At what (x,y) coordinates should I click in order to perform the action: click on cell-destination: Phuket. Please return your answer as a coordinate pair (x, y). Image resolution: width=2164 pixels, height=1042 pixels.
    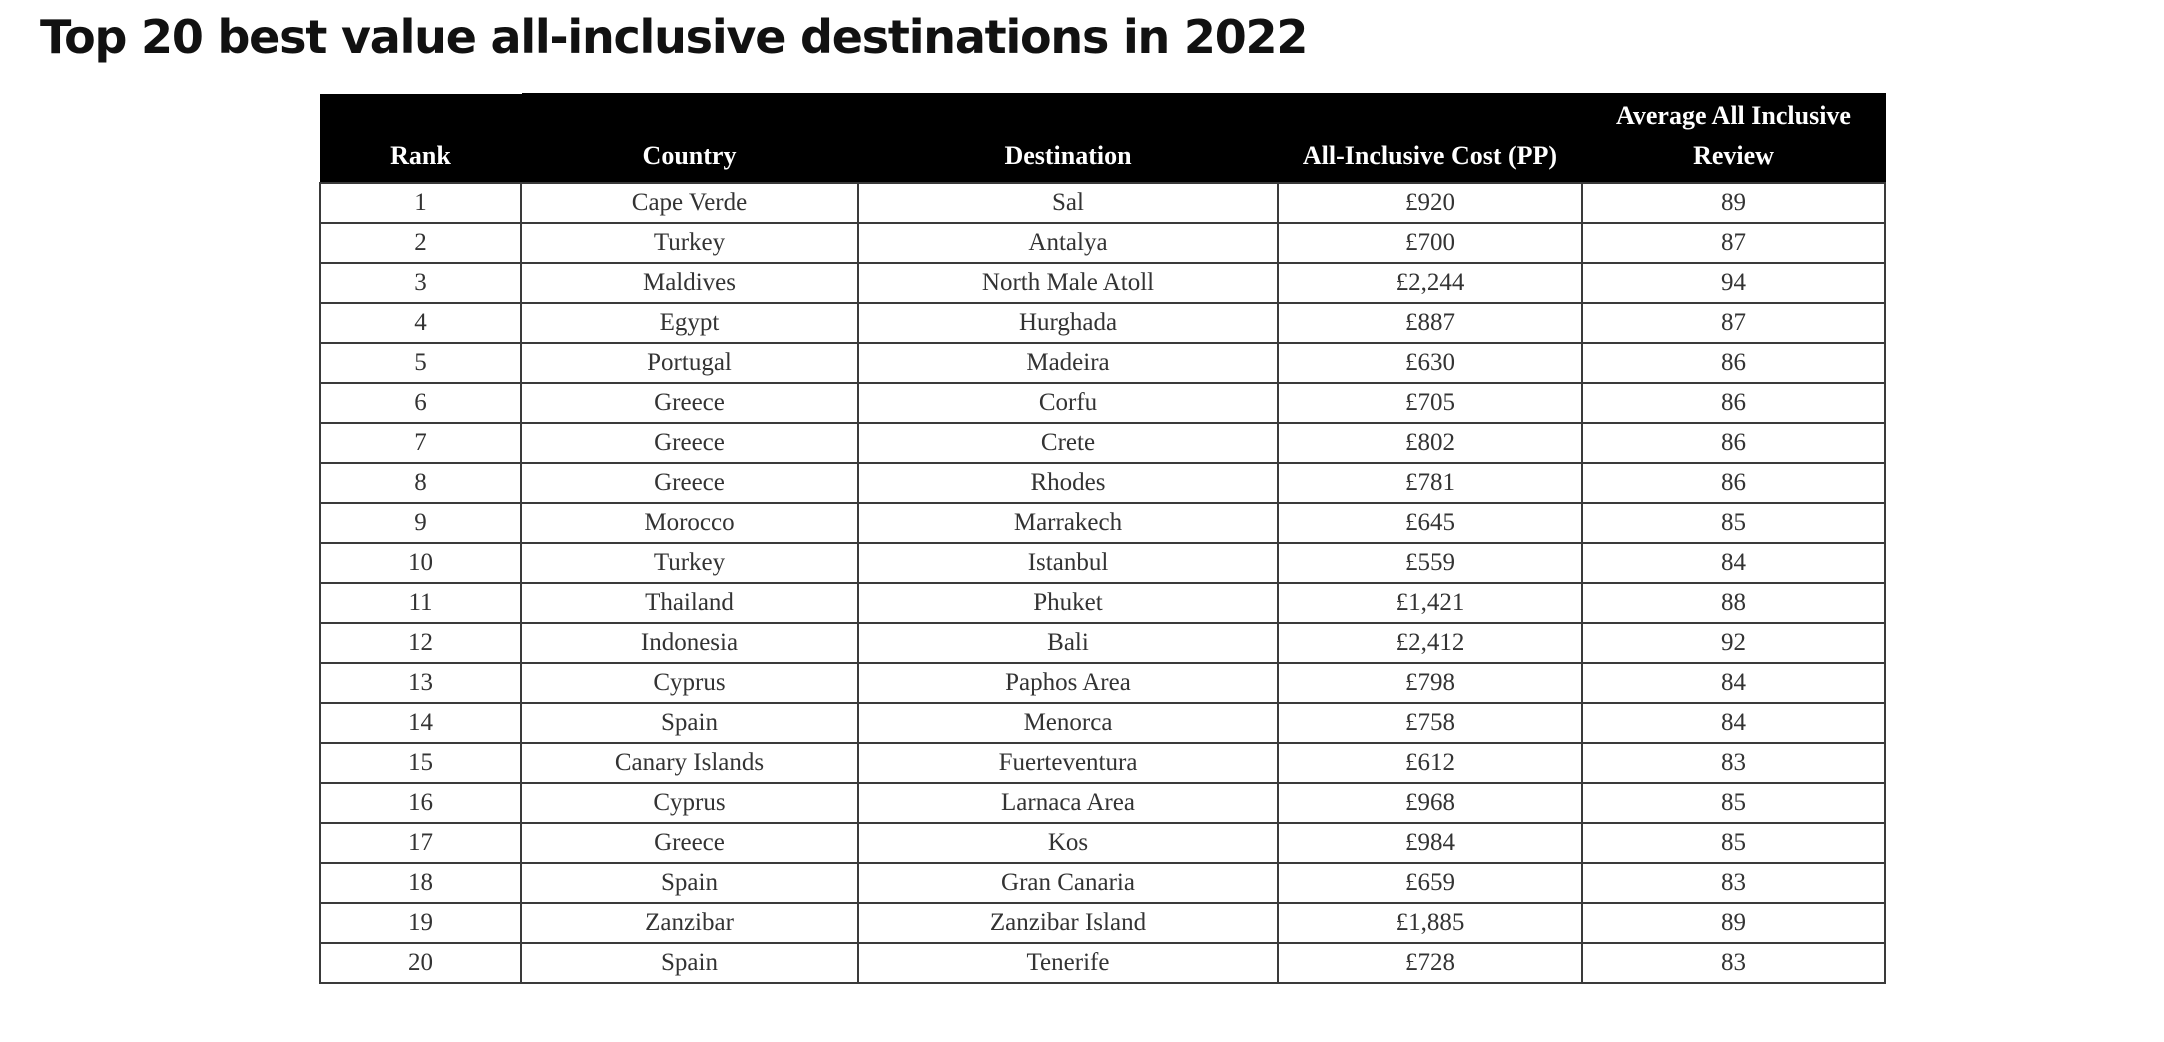
    Looking at the image, I should click on (1068, 603).